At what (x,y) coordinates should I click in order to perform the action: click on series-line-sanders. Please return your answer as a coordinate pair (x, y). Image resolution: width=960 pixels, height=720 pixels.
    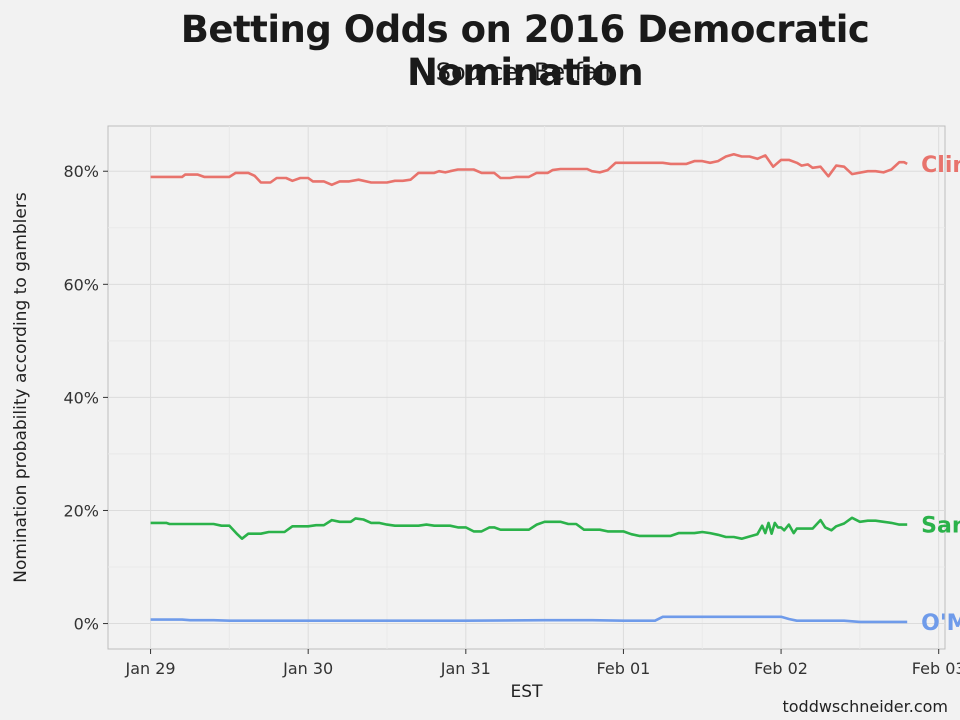
    Looking at the image, I should click on (529, 528).